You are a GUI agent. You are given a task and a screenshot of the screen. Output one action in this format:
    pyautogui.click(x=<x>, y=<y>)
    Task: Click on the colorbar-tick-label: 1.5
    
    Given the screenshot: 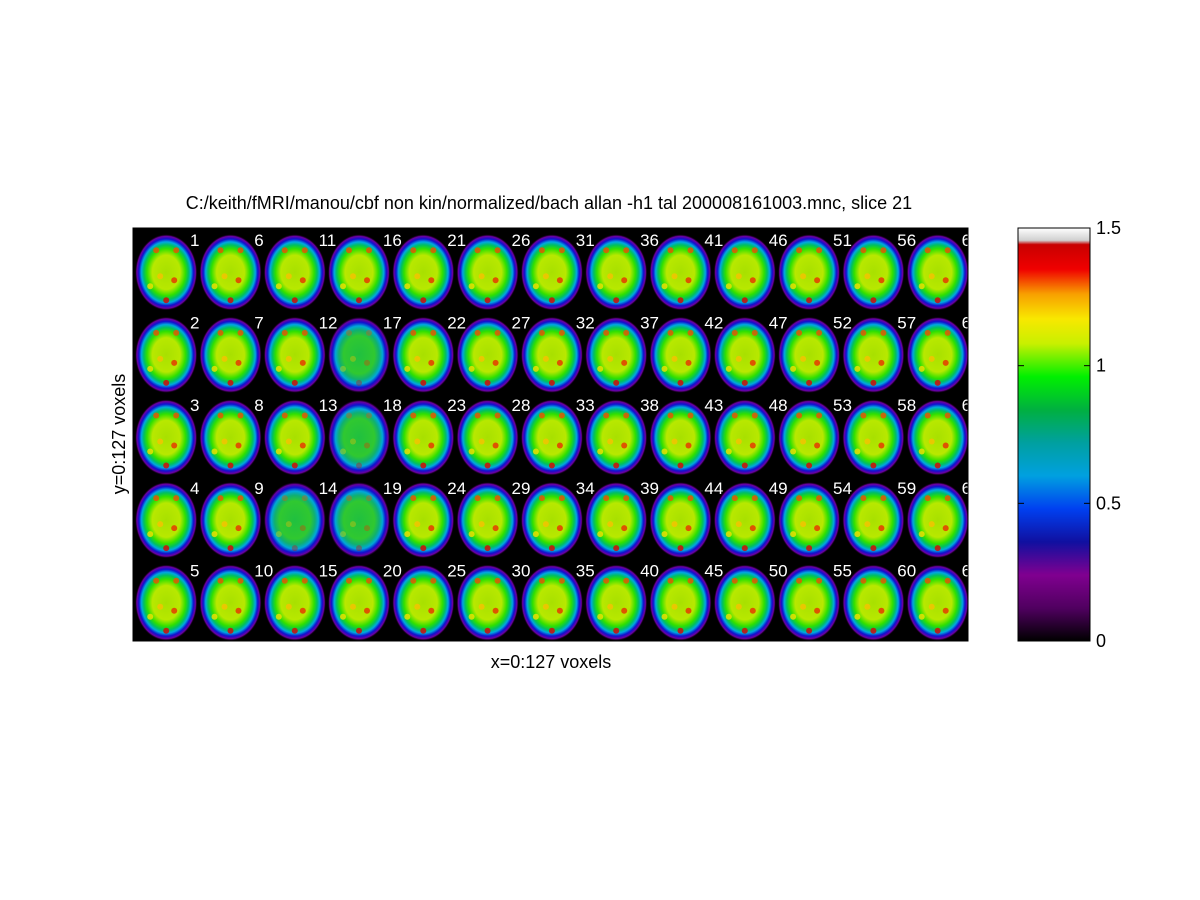 What is the action you would take?
    pyautogui.click(x=1108, y=228)
    